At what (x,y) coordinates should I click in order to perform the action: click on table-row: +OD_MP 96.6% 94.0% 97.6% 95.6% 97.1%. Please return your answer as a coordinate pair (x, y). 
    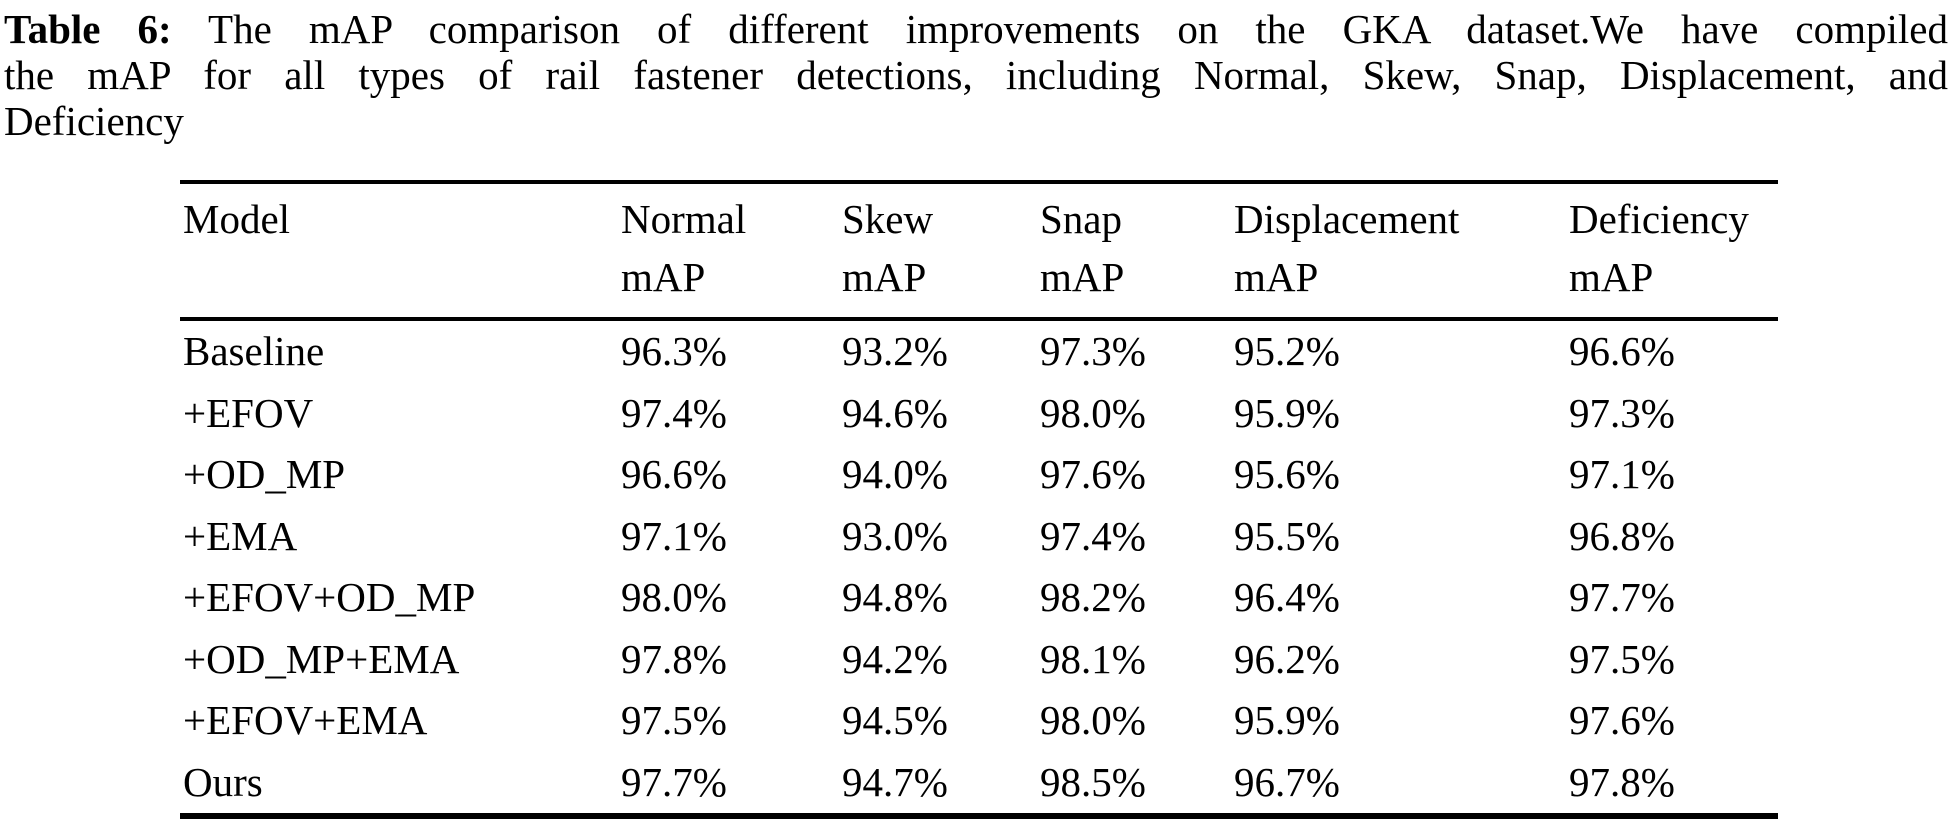
    Looking at the image, I should click on (979, 475).